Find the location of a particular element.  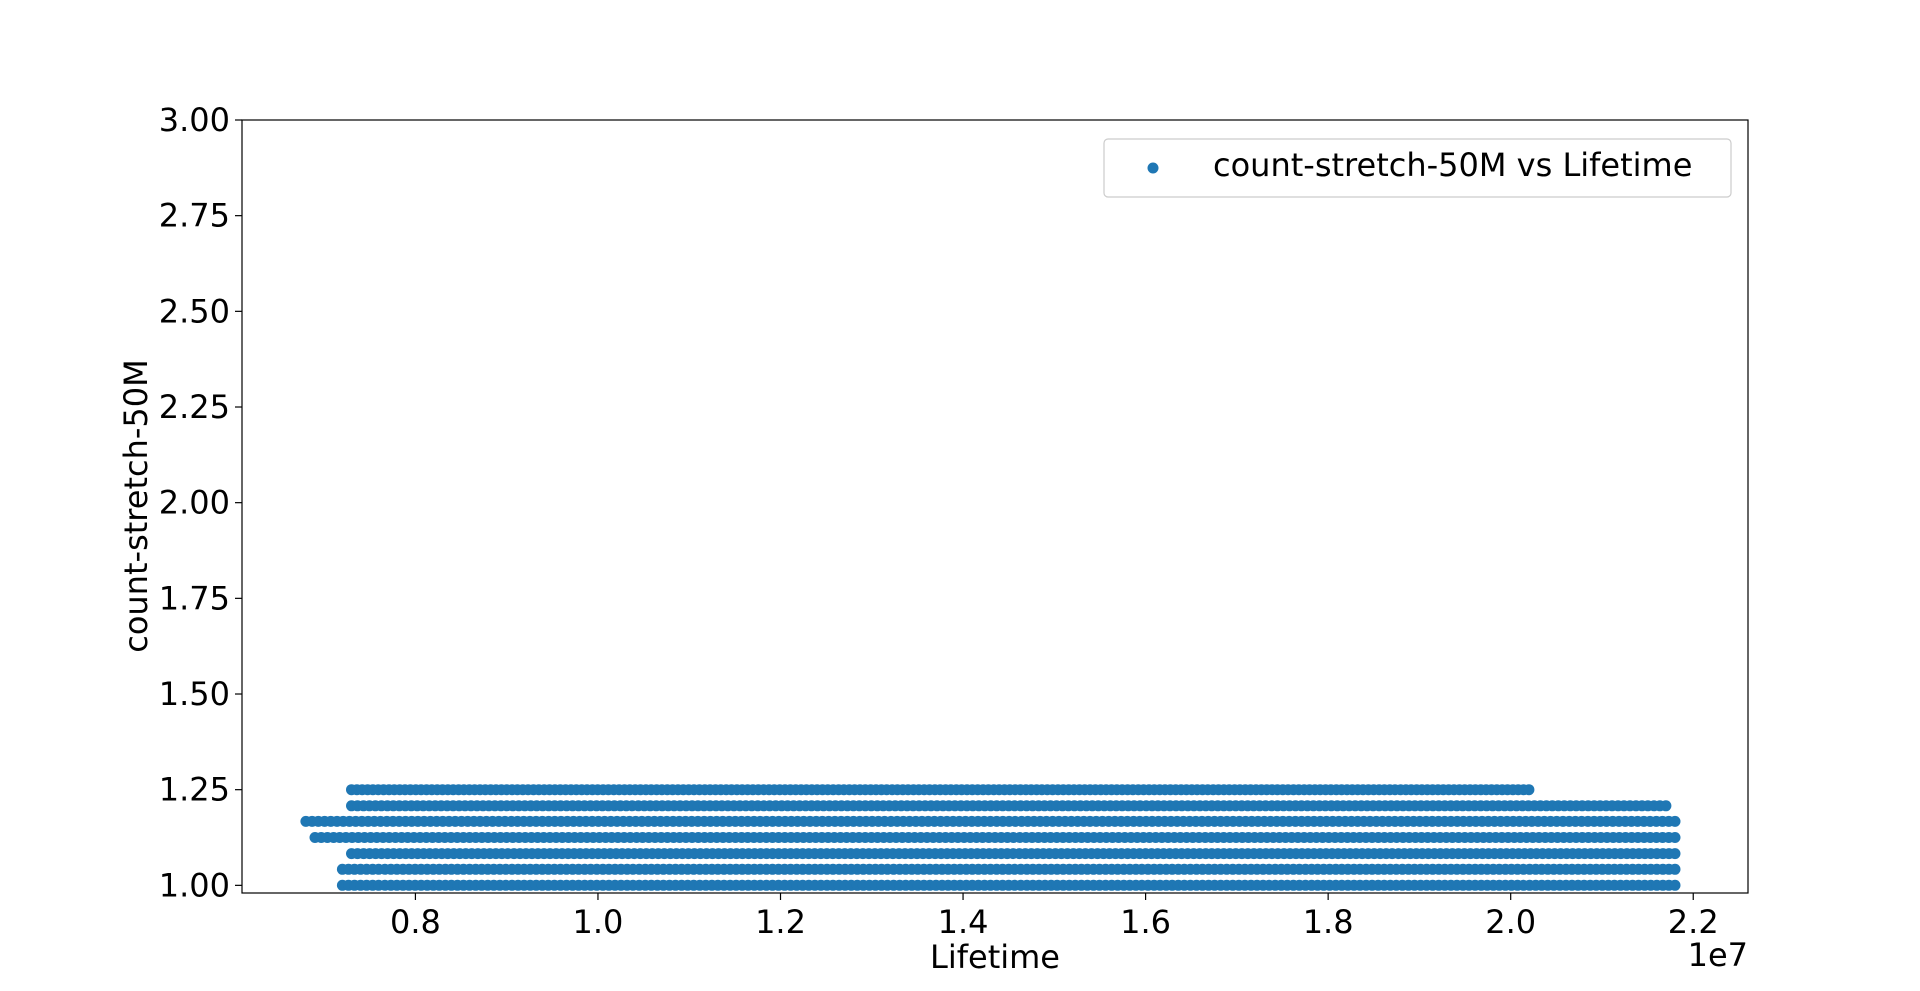

x-tick-label: 1.4 is located at coordinates (963, 922).